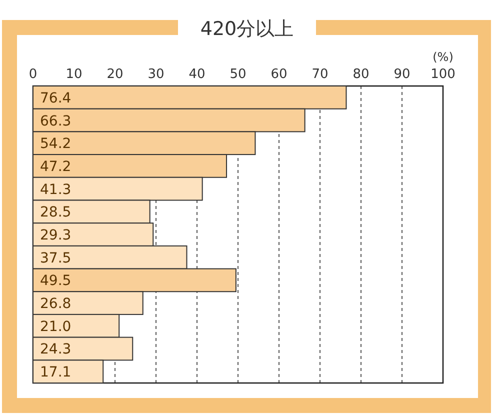 Image resolution: width=493 pixels, height=416 pixels. Describe the element at coordinates (56, 372) in the screenshot. I see `data-label: 17.1` at that location.